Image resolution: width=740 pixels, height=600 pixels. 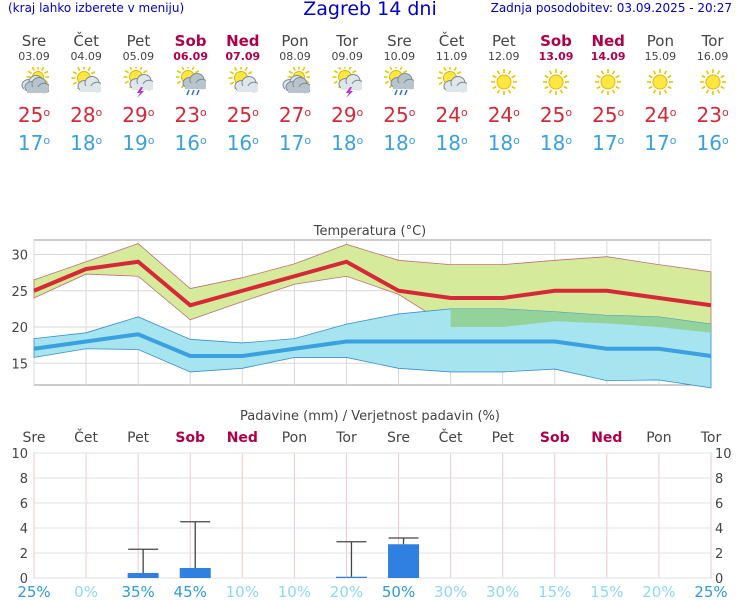 I want to click on y-tick-label-left: 2, so click(x=24, y=554).